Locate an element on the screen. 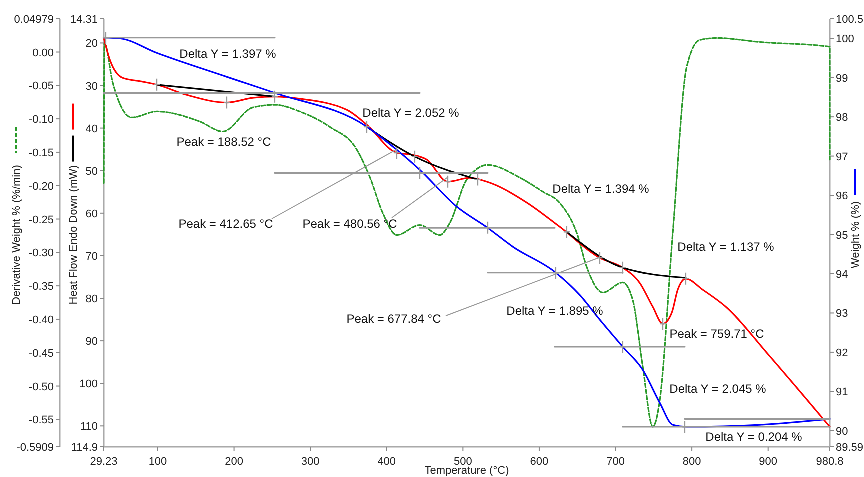 The height and width of the screenshot is (477, 864). x-tick-label: 600 is located at coordinates (539, 462).